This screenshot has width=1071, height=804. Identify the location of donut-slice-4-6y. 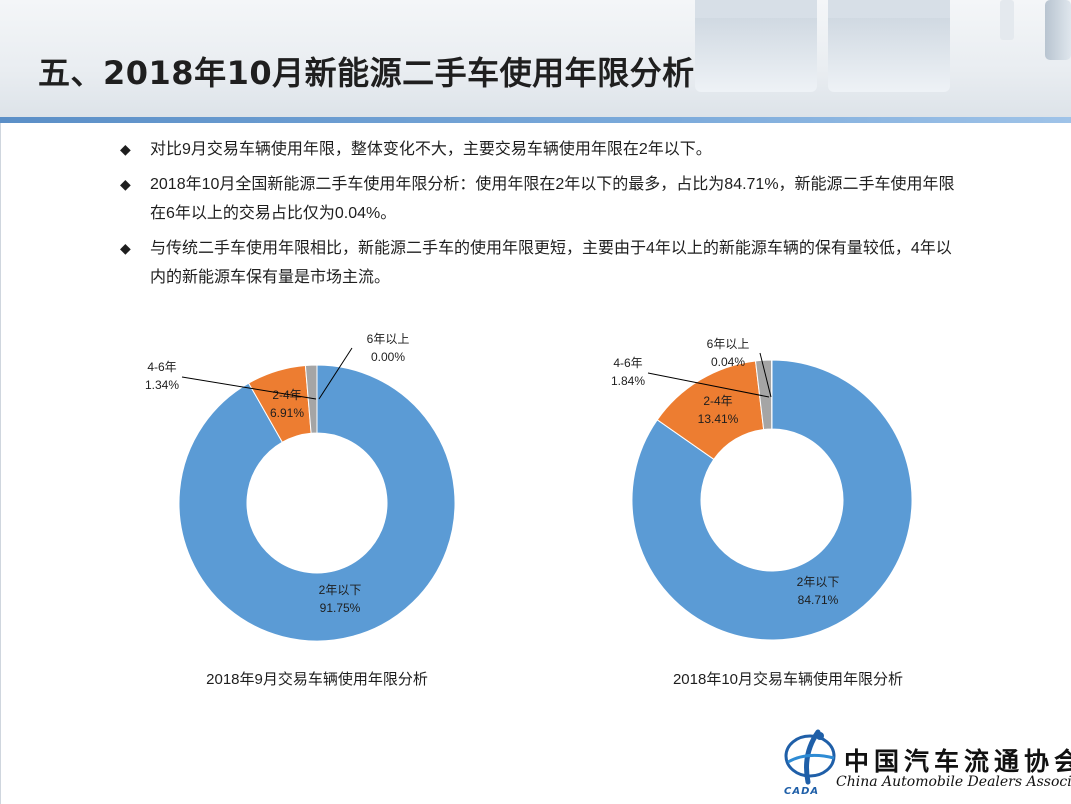
(311, 399).